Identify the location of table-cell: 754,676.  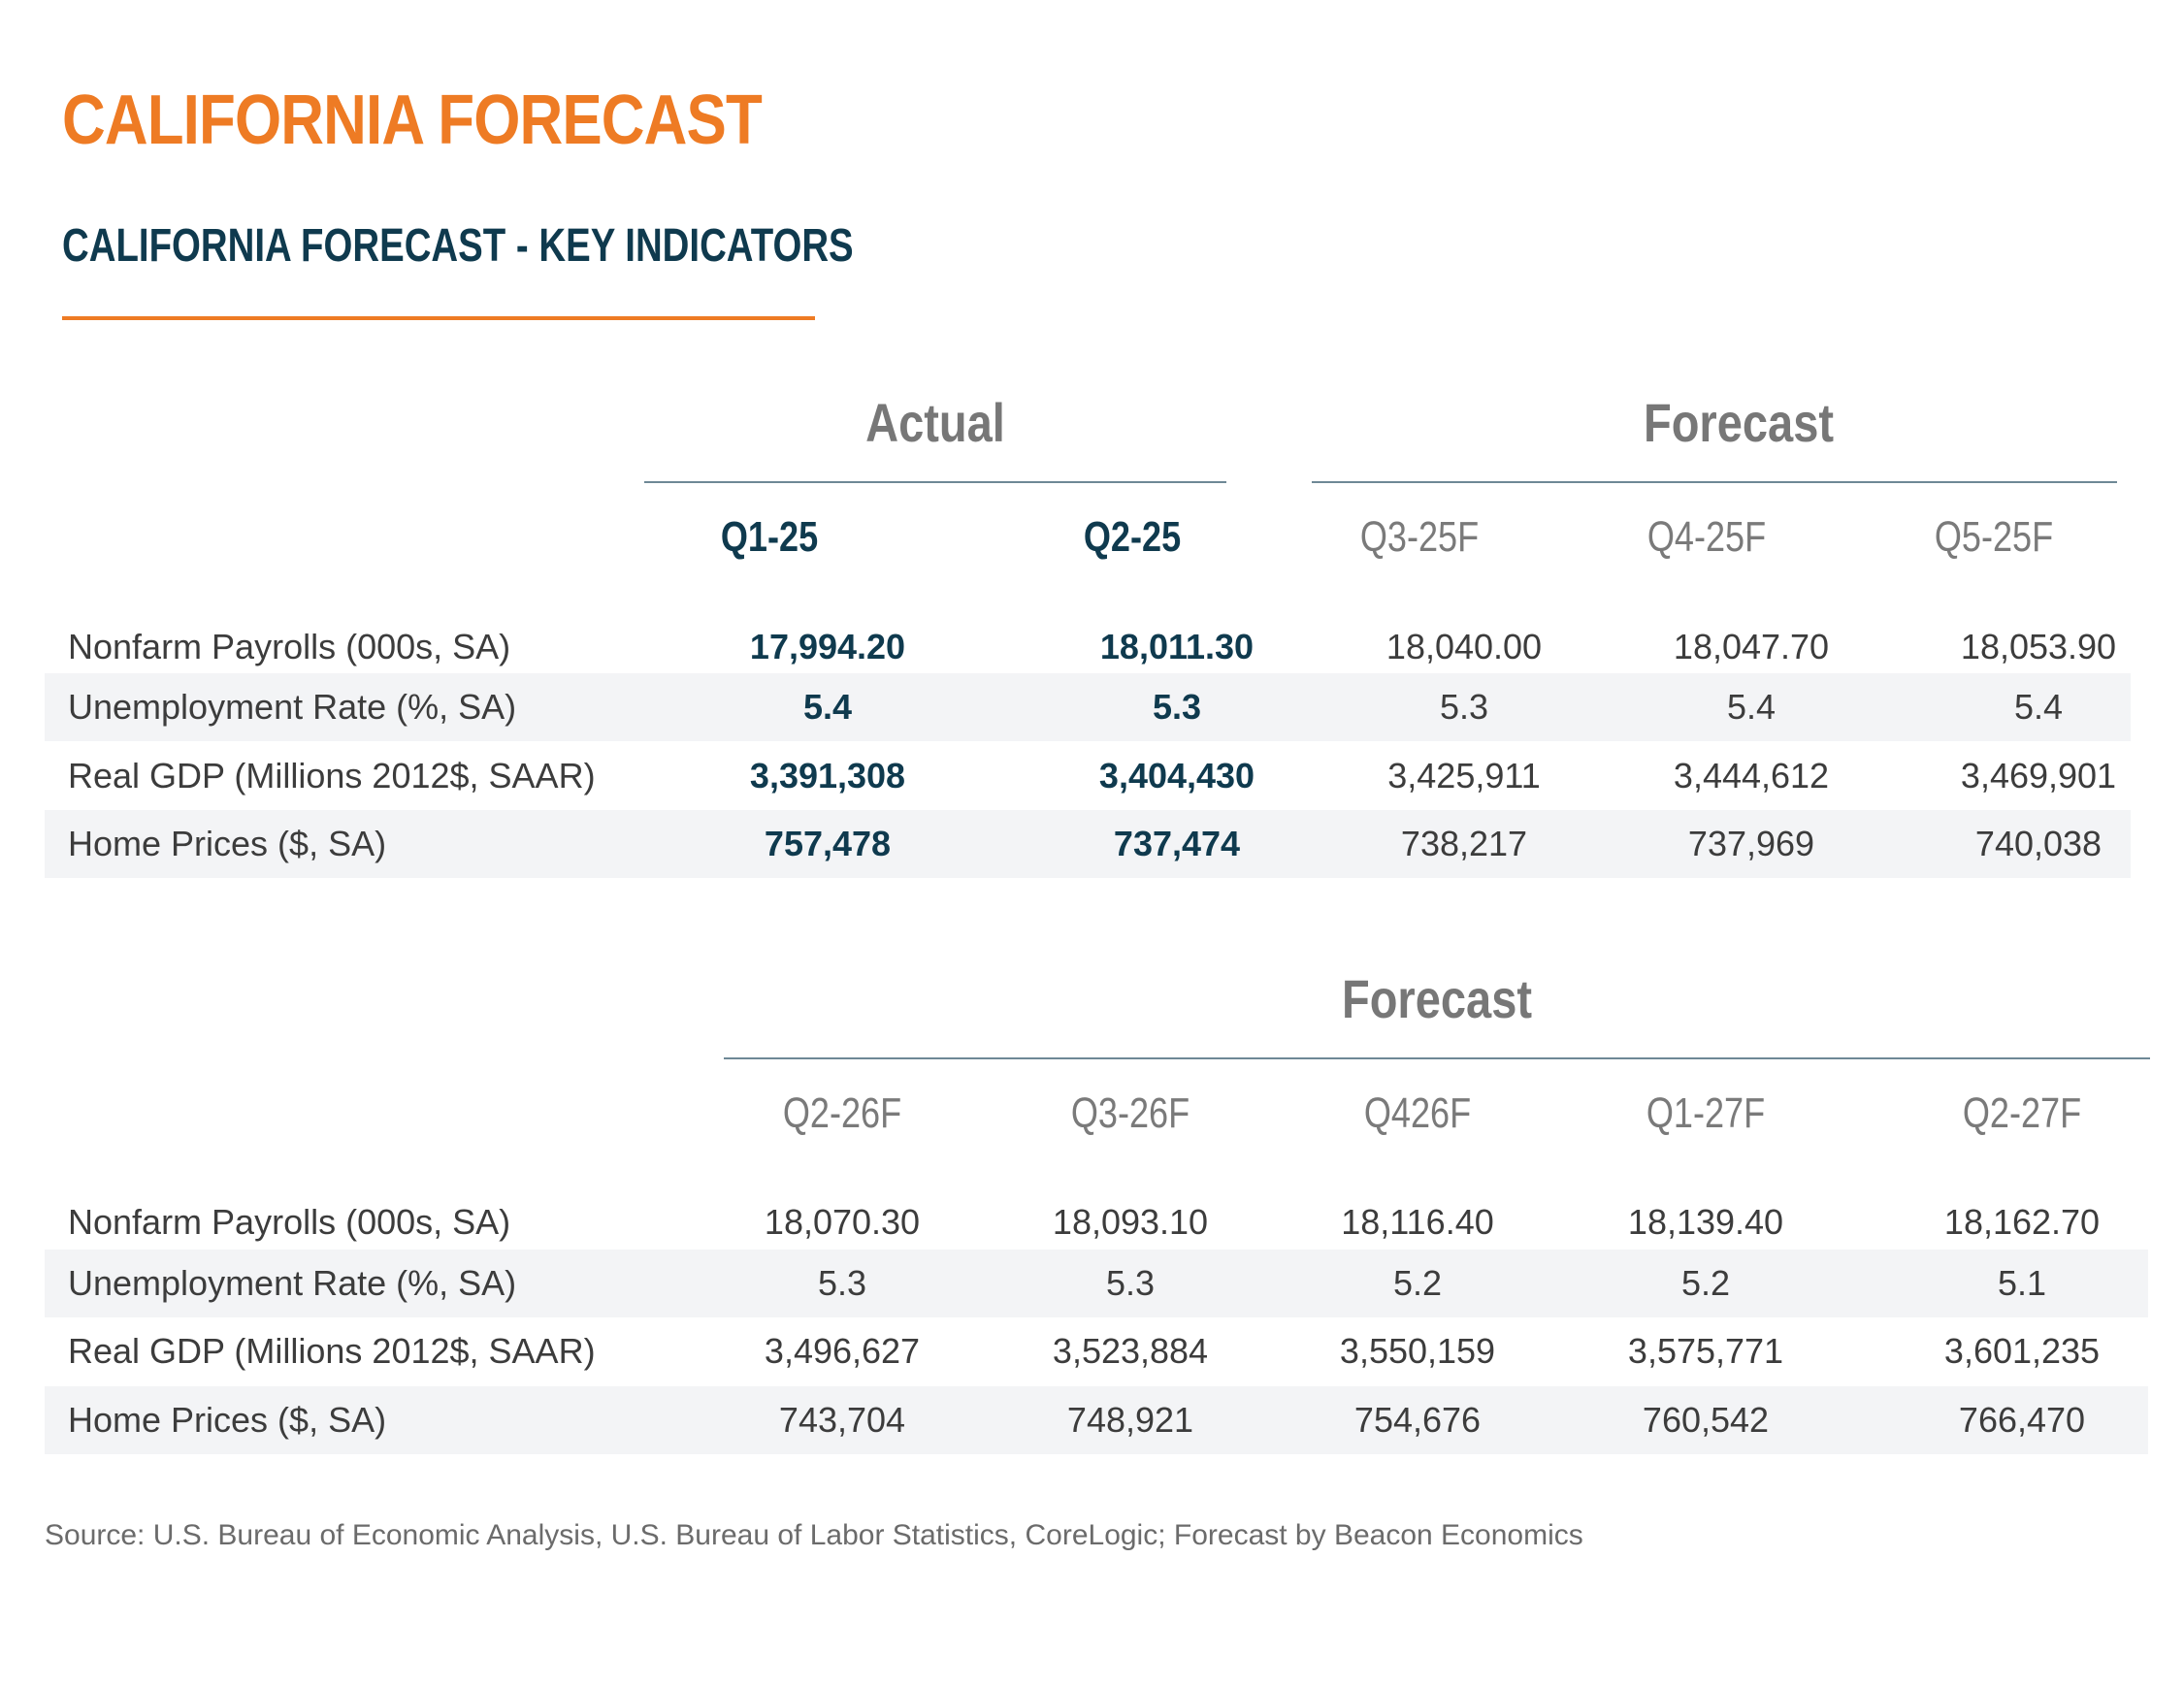
(1417, 1420).